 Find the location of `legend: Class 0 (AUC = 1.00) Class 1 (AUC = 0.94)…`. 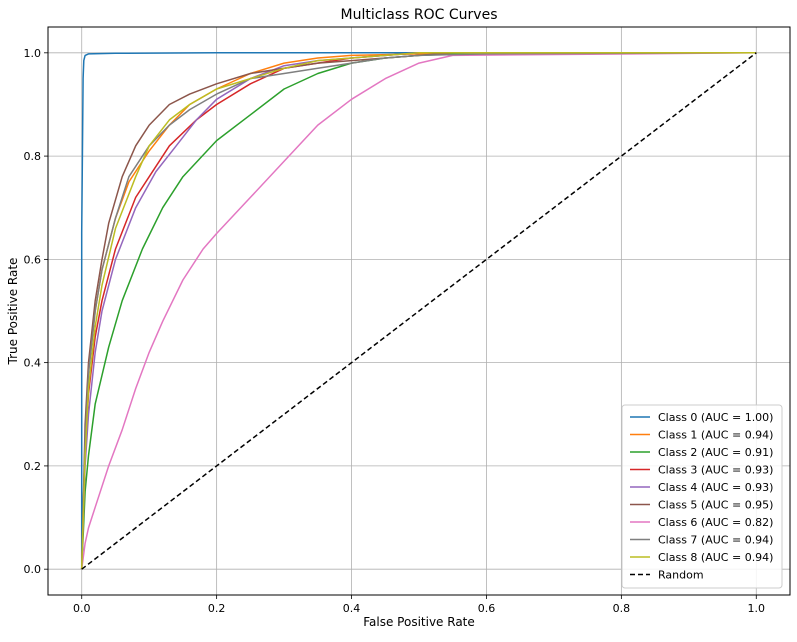

legend: Class 0 (AUC = 1.00) Class 1 (AUC = 0.94)… is located at coordinates (702, 496).